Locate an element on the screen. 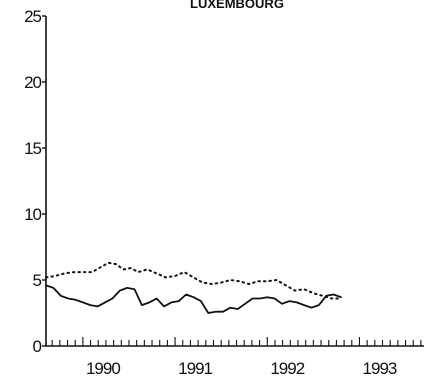  x-tick-label: 1992 is located at coordinates (287, 368).